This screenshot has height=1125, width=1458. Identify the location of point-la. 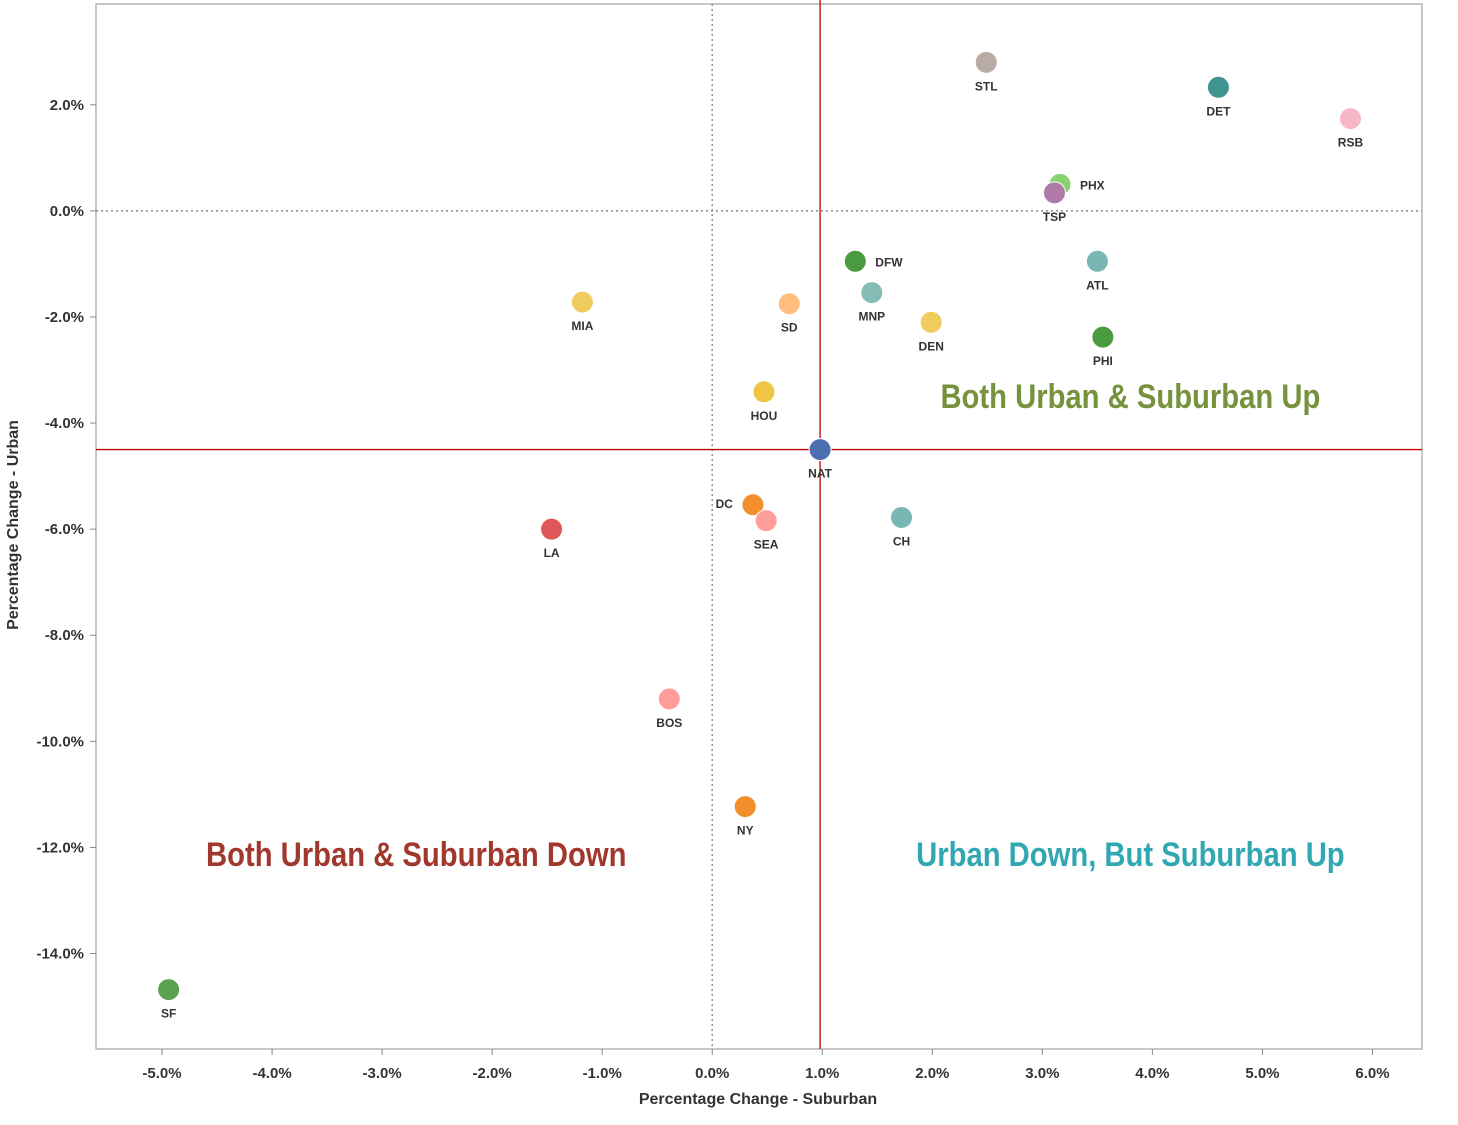
(552, 529).